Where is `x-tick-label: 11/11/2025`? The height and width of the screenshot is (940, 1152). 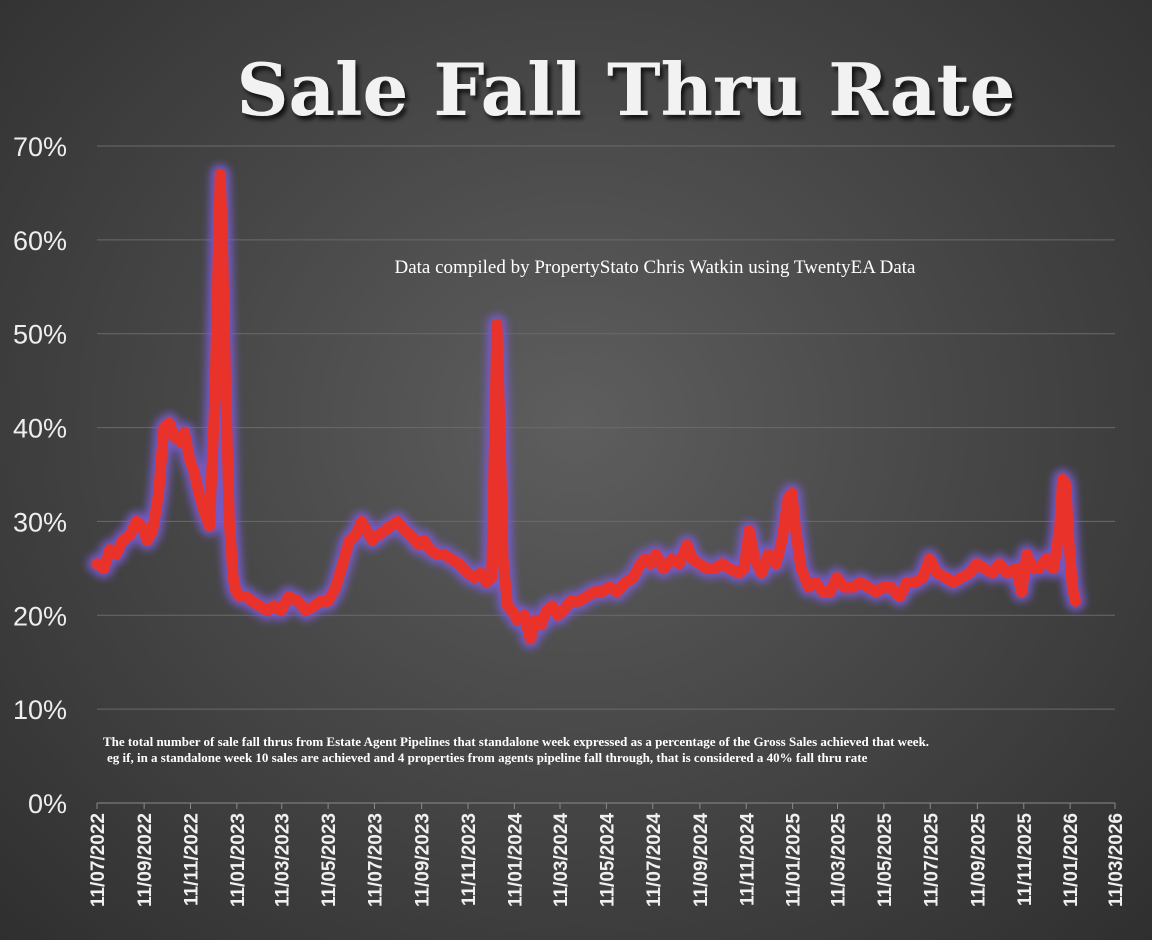
x-tick-label: 11/11/2025 is located at coordinates (1025, 859).